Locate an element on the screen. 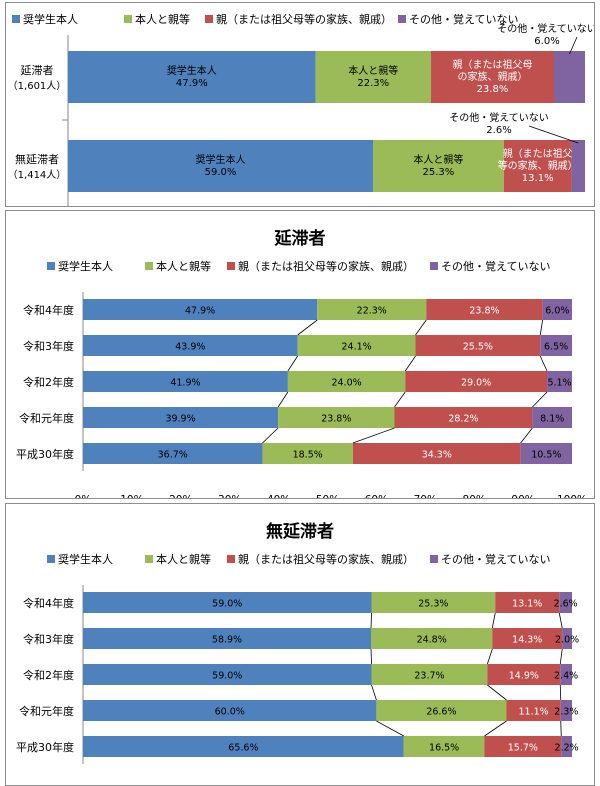 The image size is (600, 786). summary-data-label-1-0: 奨学生本人 59.0% is located at coordinates (221, 165).